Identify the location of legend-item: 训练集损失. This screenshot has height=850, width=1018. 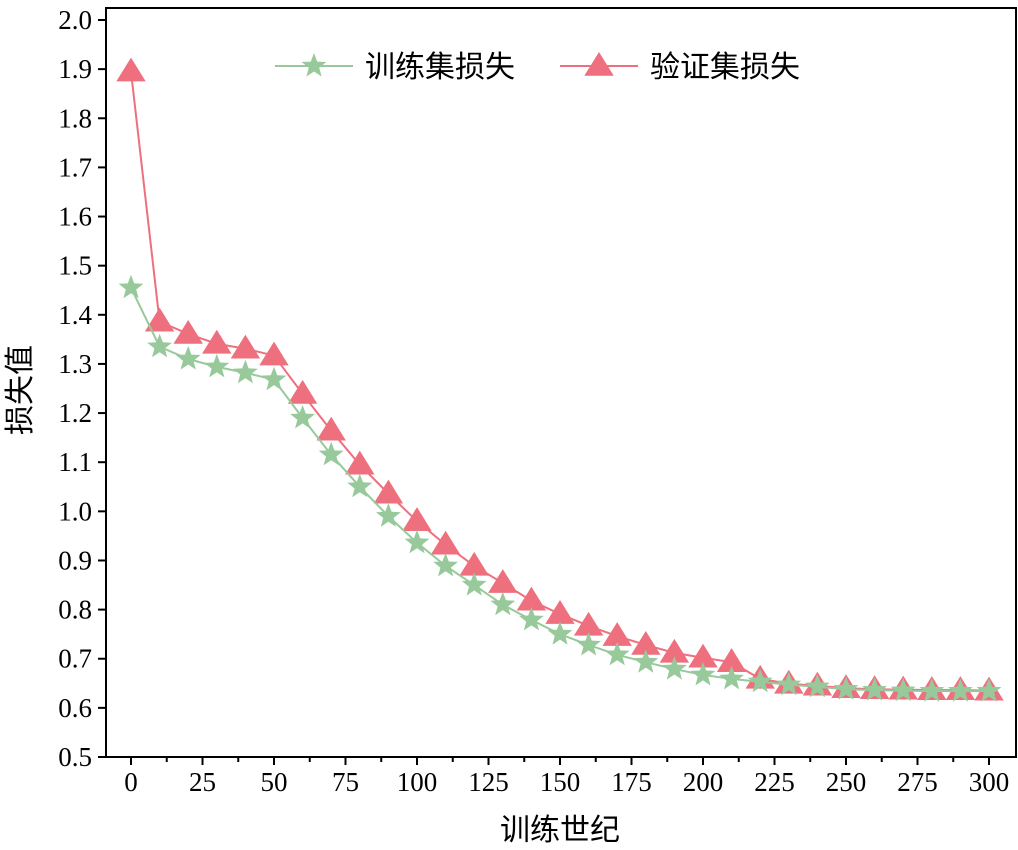
(395, 67).